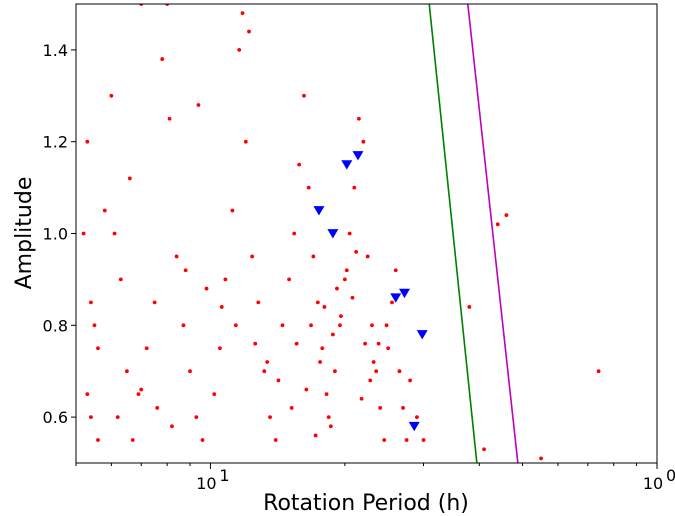 Image resolution: width=675 pixels, height=516 pixels. I want to click on x-axis-label: Rotation Period (h), so click(366, 503).